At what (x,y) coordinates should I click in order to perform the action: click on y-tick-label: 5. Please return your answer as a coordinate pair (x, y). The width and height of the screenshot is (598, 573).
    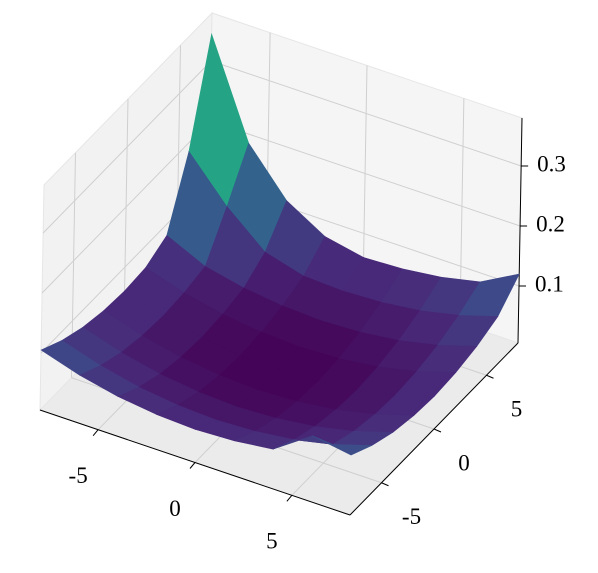
    Looking at the image, I should click on (517, 409).